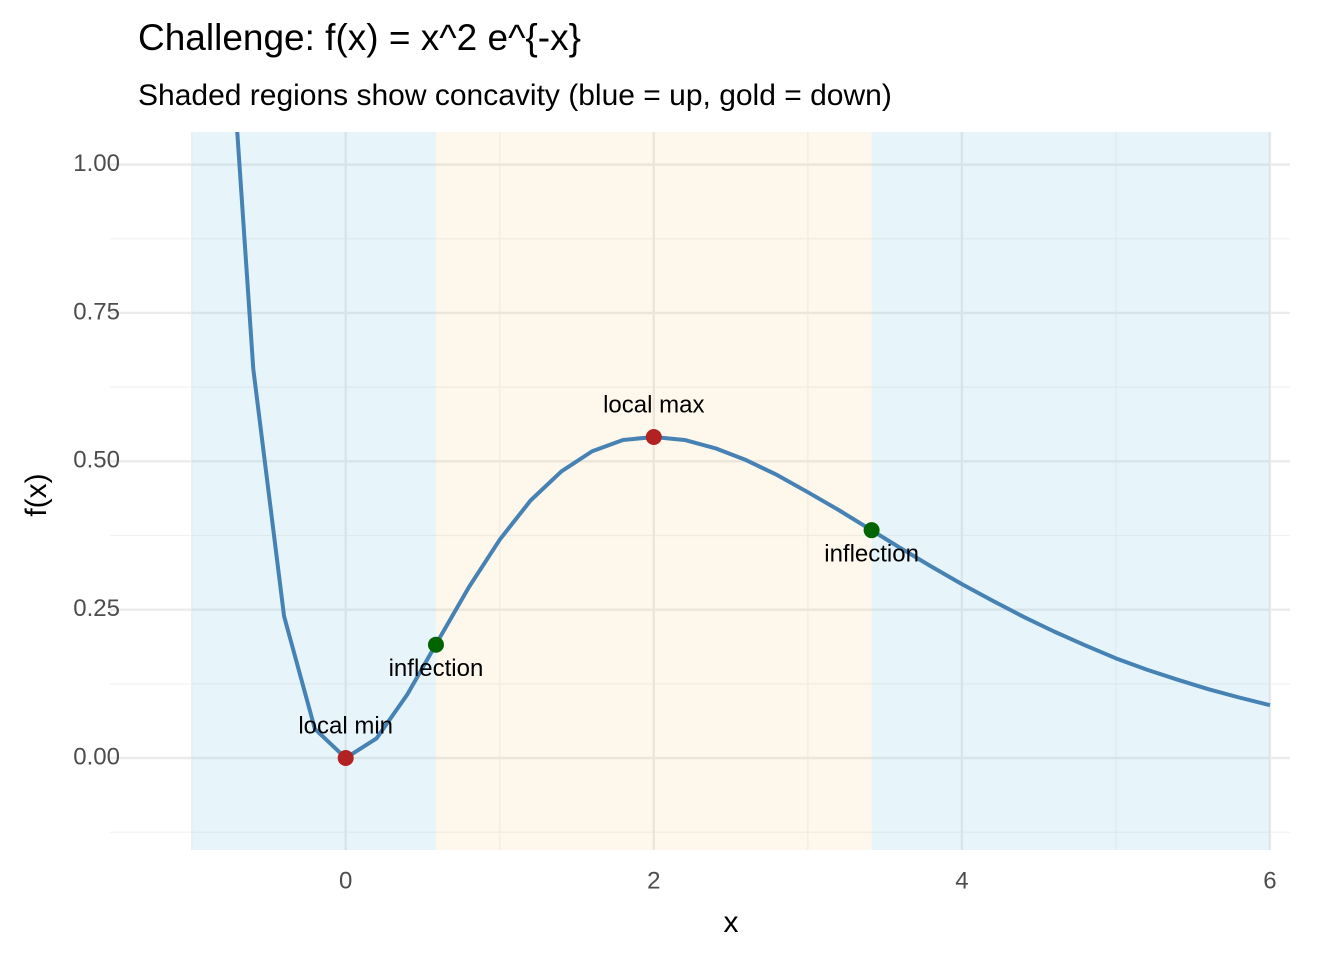  I want to click on y-tick-label: 0.75, so click(96, 311).